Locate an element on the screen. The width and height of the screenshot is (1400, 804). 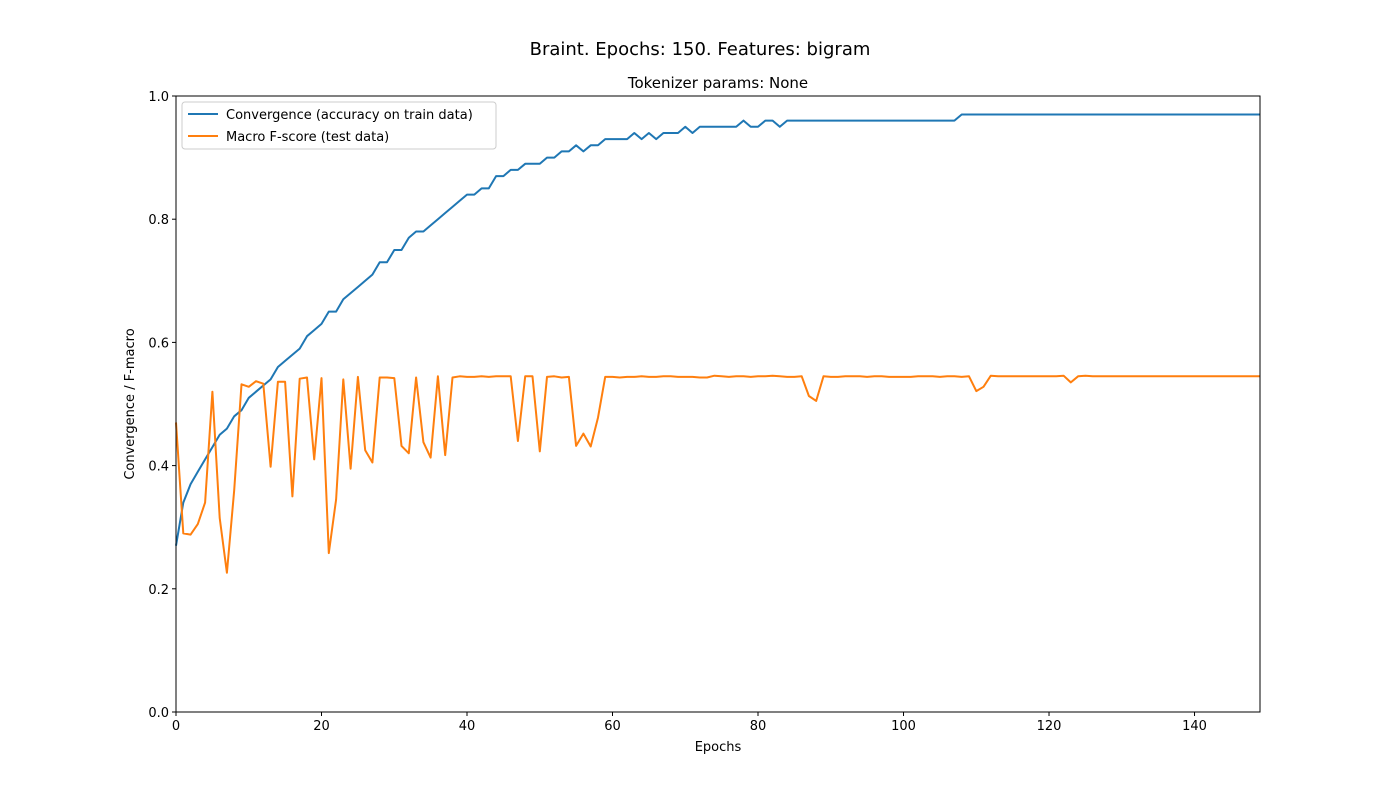
x-tick-label: 40 is located at coordinates (467, 726).